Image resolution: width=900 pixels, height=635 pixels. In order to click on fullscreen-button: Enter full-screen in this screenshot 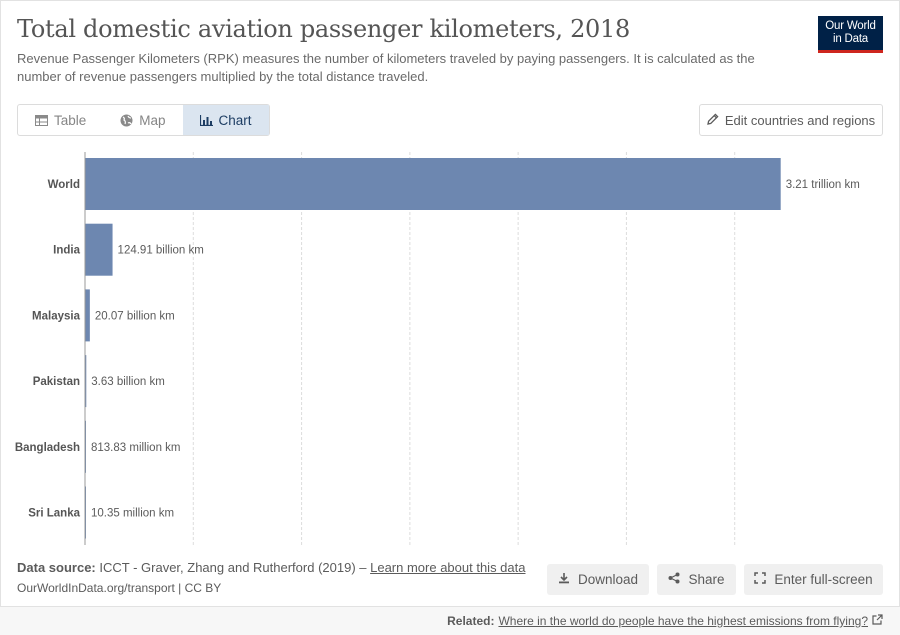, I will do `click(813, 579)`.